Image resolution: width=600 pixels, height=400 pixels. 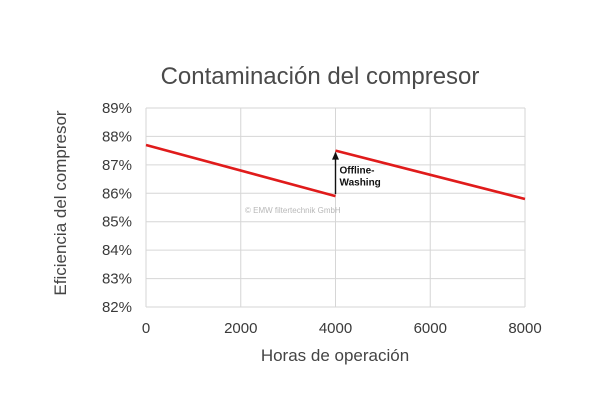 I want to click on y-tick-label: 89%, so click(x=117, y=108).